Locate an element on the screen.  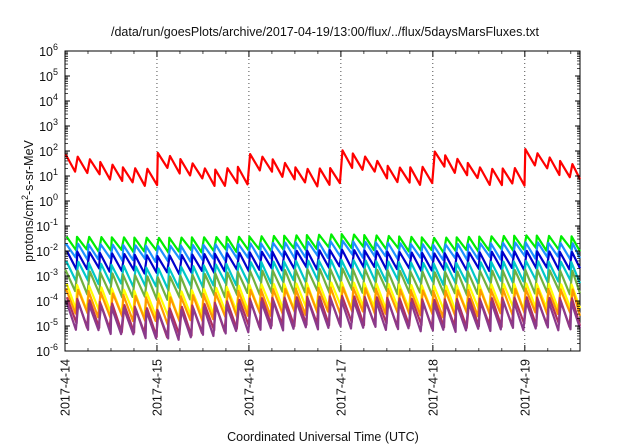
y-axis-label: protons/cm2-s-sr-MeV is located at coordinates (28, 200).